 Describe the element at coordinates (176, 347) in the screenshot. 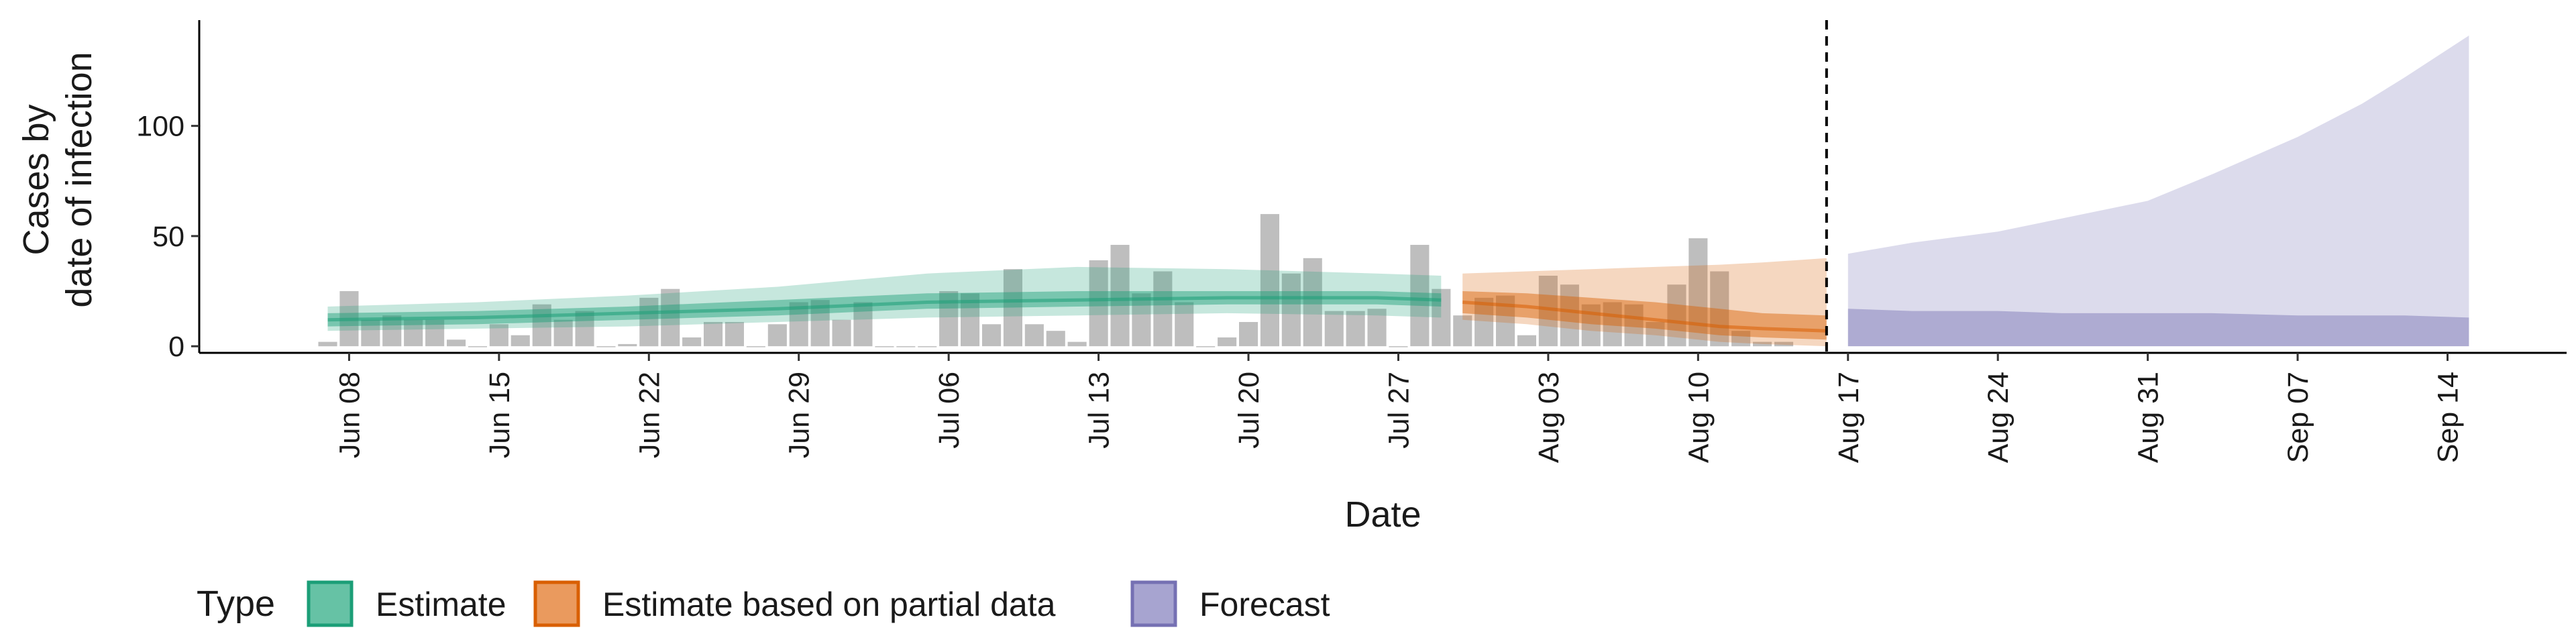

I see `y-tick-label: 0` at that location.